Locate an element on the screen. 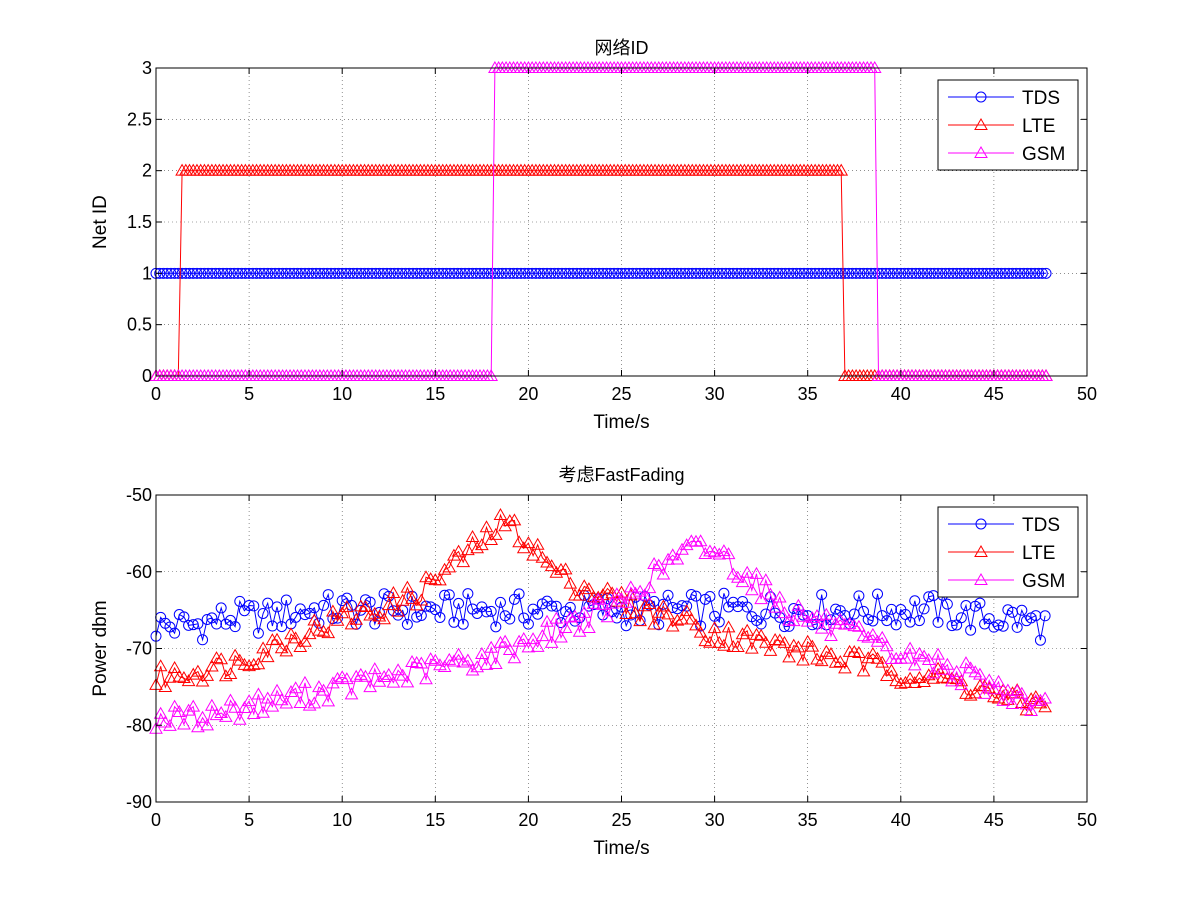 This screenshot has height=906, width=1201. x-tick-label: 50 is located at coordinates (1087, 394).